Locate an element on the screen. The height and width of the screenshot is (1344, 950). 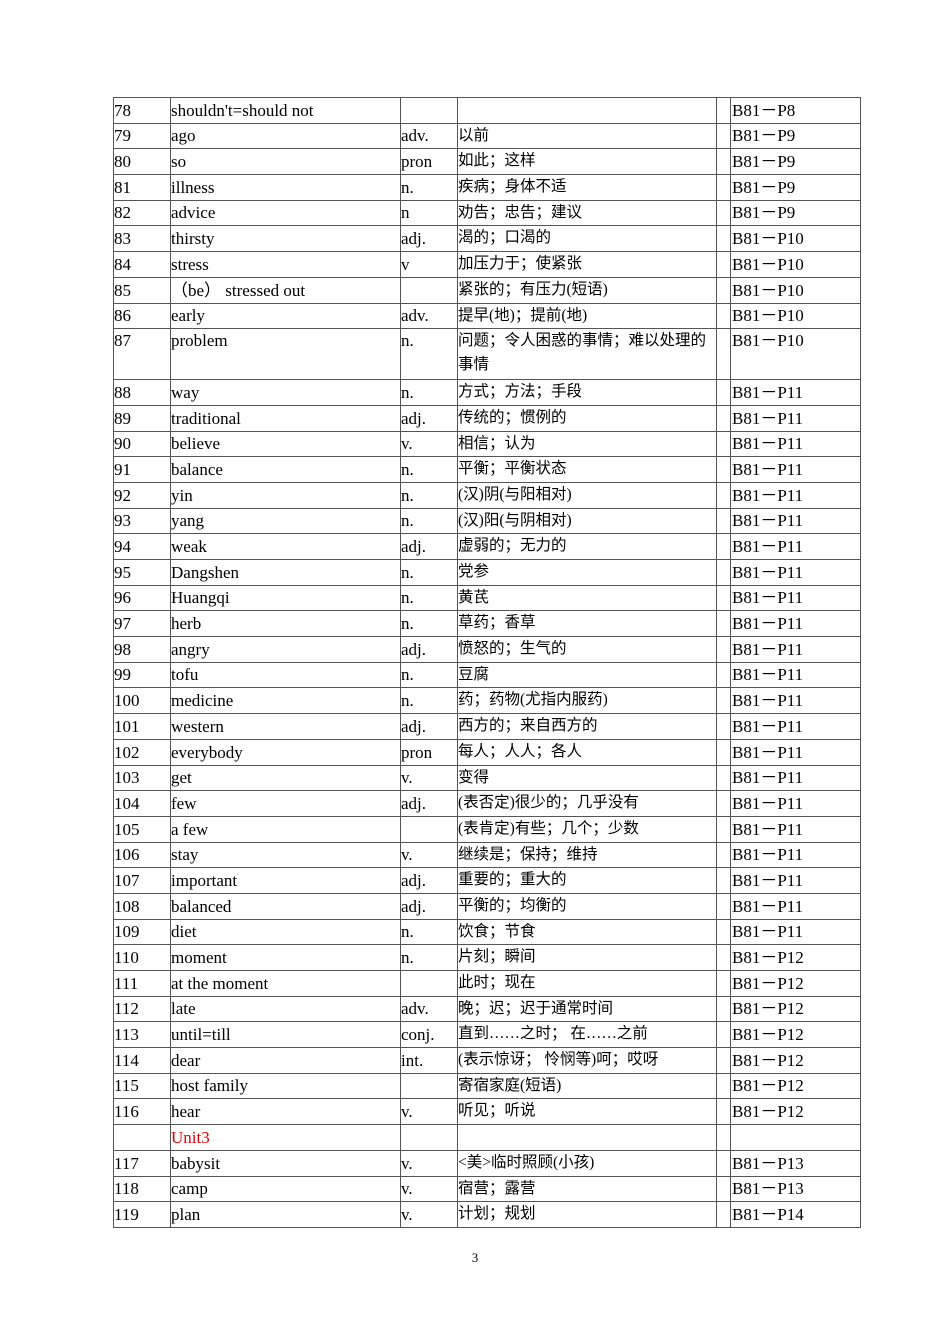
table-row: 102 everybody pron 每人；人人；各人 B81－P11 is located at coordinates (487, 752).